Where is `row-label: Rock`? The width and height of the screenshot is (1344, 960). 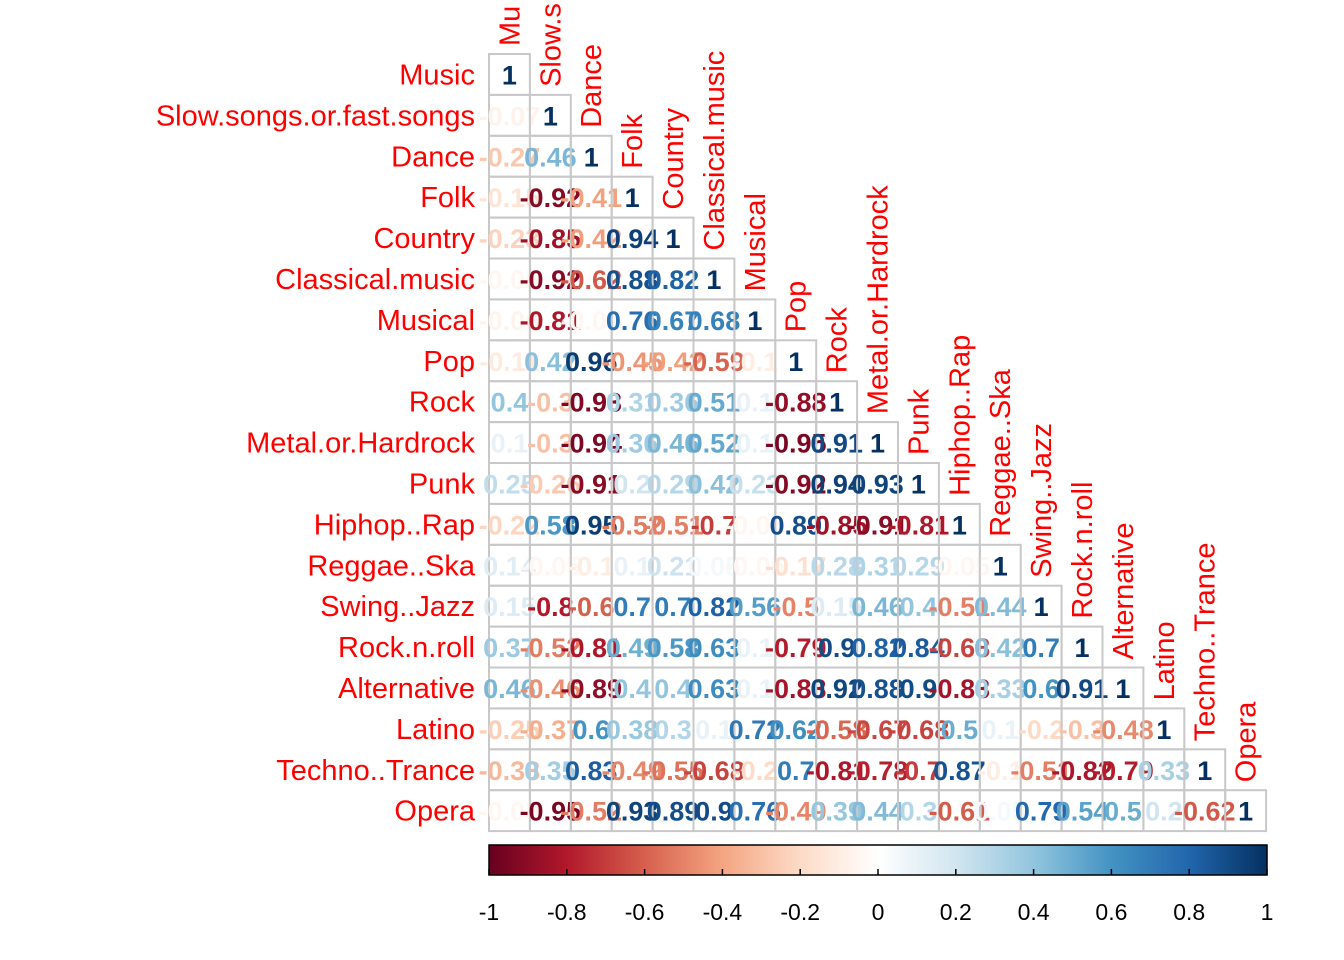
row-label: Rock is located at coordinates (442, 403).